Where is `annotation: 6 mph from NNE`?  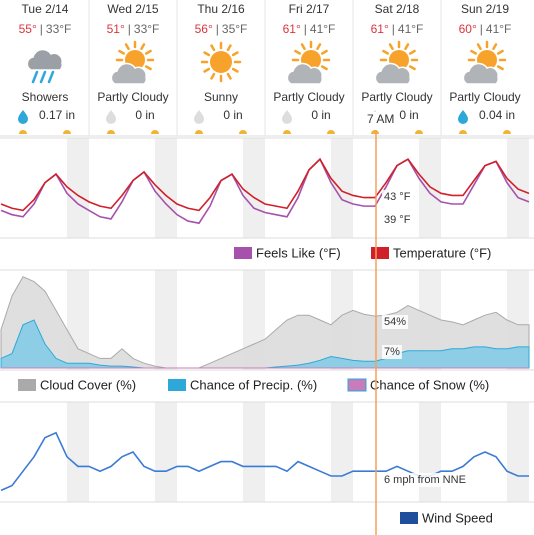 annotation: 6 mph from NNE is located at coordinates (425, 480).